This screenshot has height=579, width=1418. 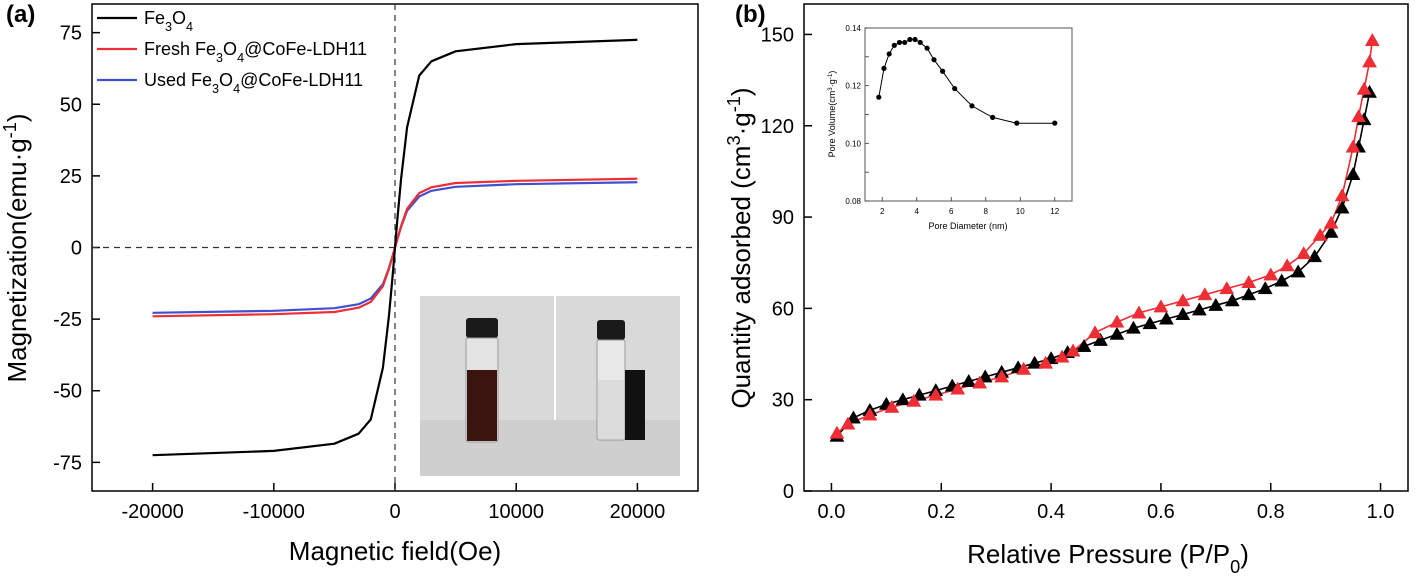 I want to click on x-tick-label: 0.2, so click(x=941, y=512).